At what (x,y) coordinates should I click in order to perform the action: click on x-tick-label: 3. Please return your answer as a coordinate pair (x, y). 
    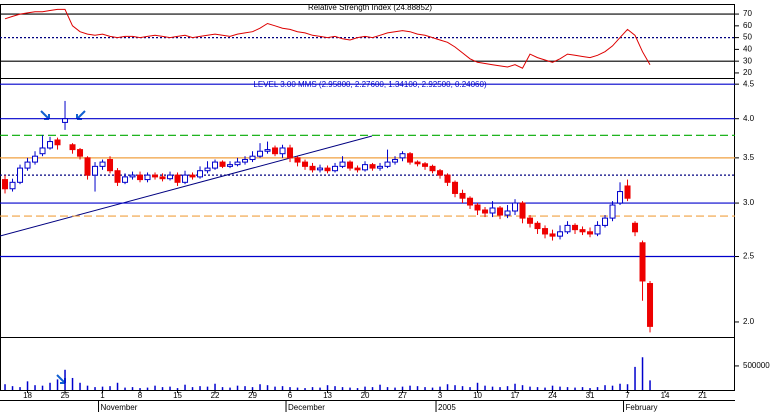
    Looking at the image, I should click on (440, 395).